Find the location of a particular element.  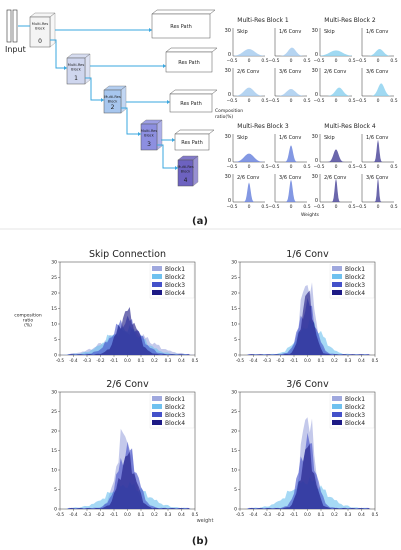

legend-label: Block3 is located at coordinates (175, 415).